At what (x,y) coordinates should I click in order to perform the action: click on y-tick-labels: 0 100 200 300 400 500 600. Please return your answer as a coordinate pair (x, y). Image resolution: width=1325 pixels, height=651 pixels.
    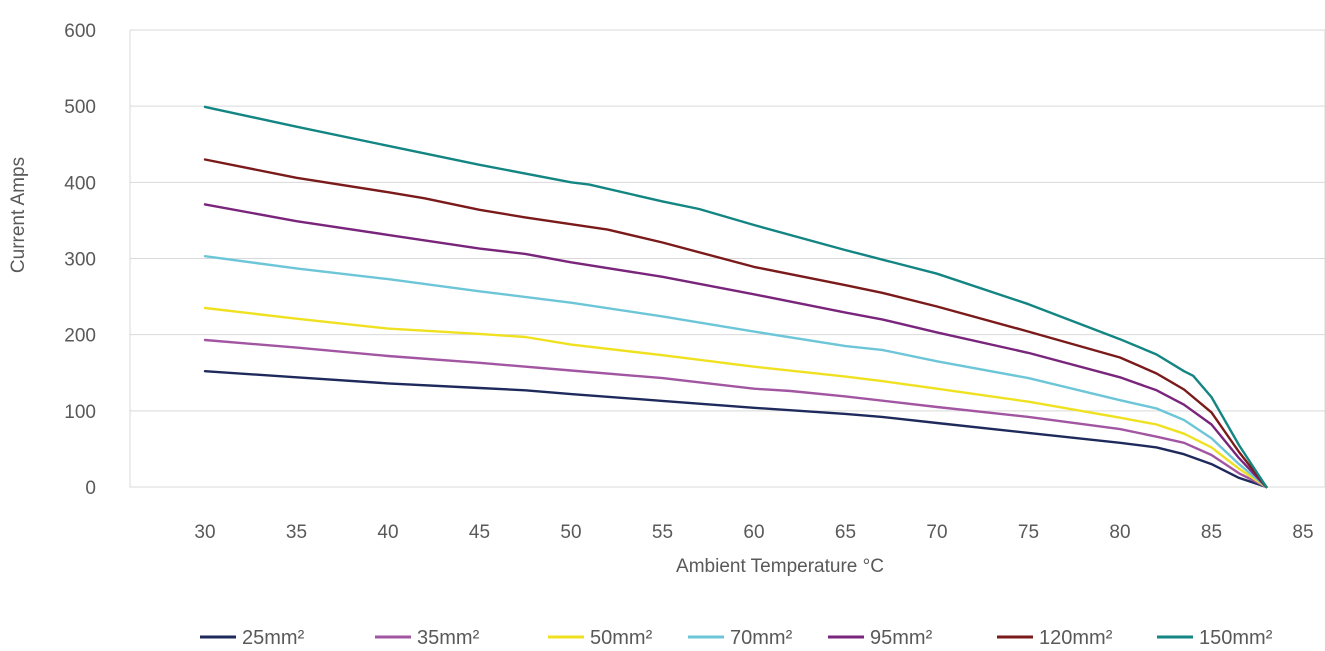
    Looking at the image, I should click on (80, 260).